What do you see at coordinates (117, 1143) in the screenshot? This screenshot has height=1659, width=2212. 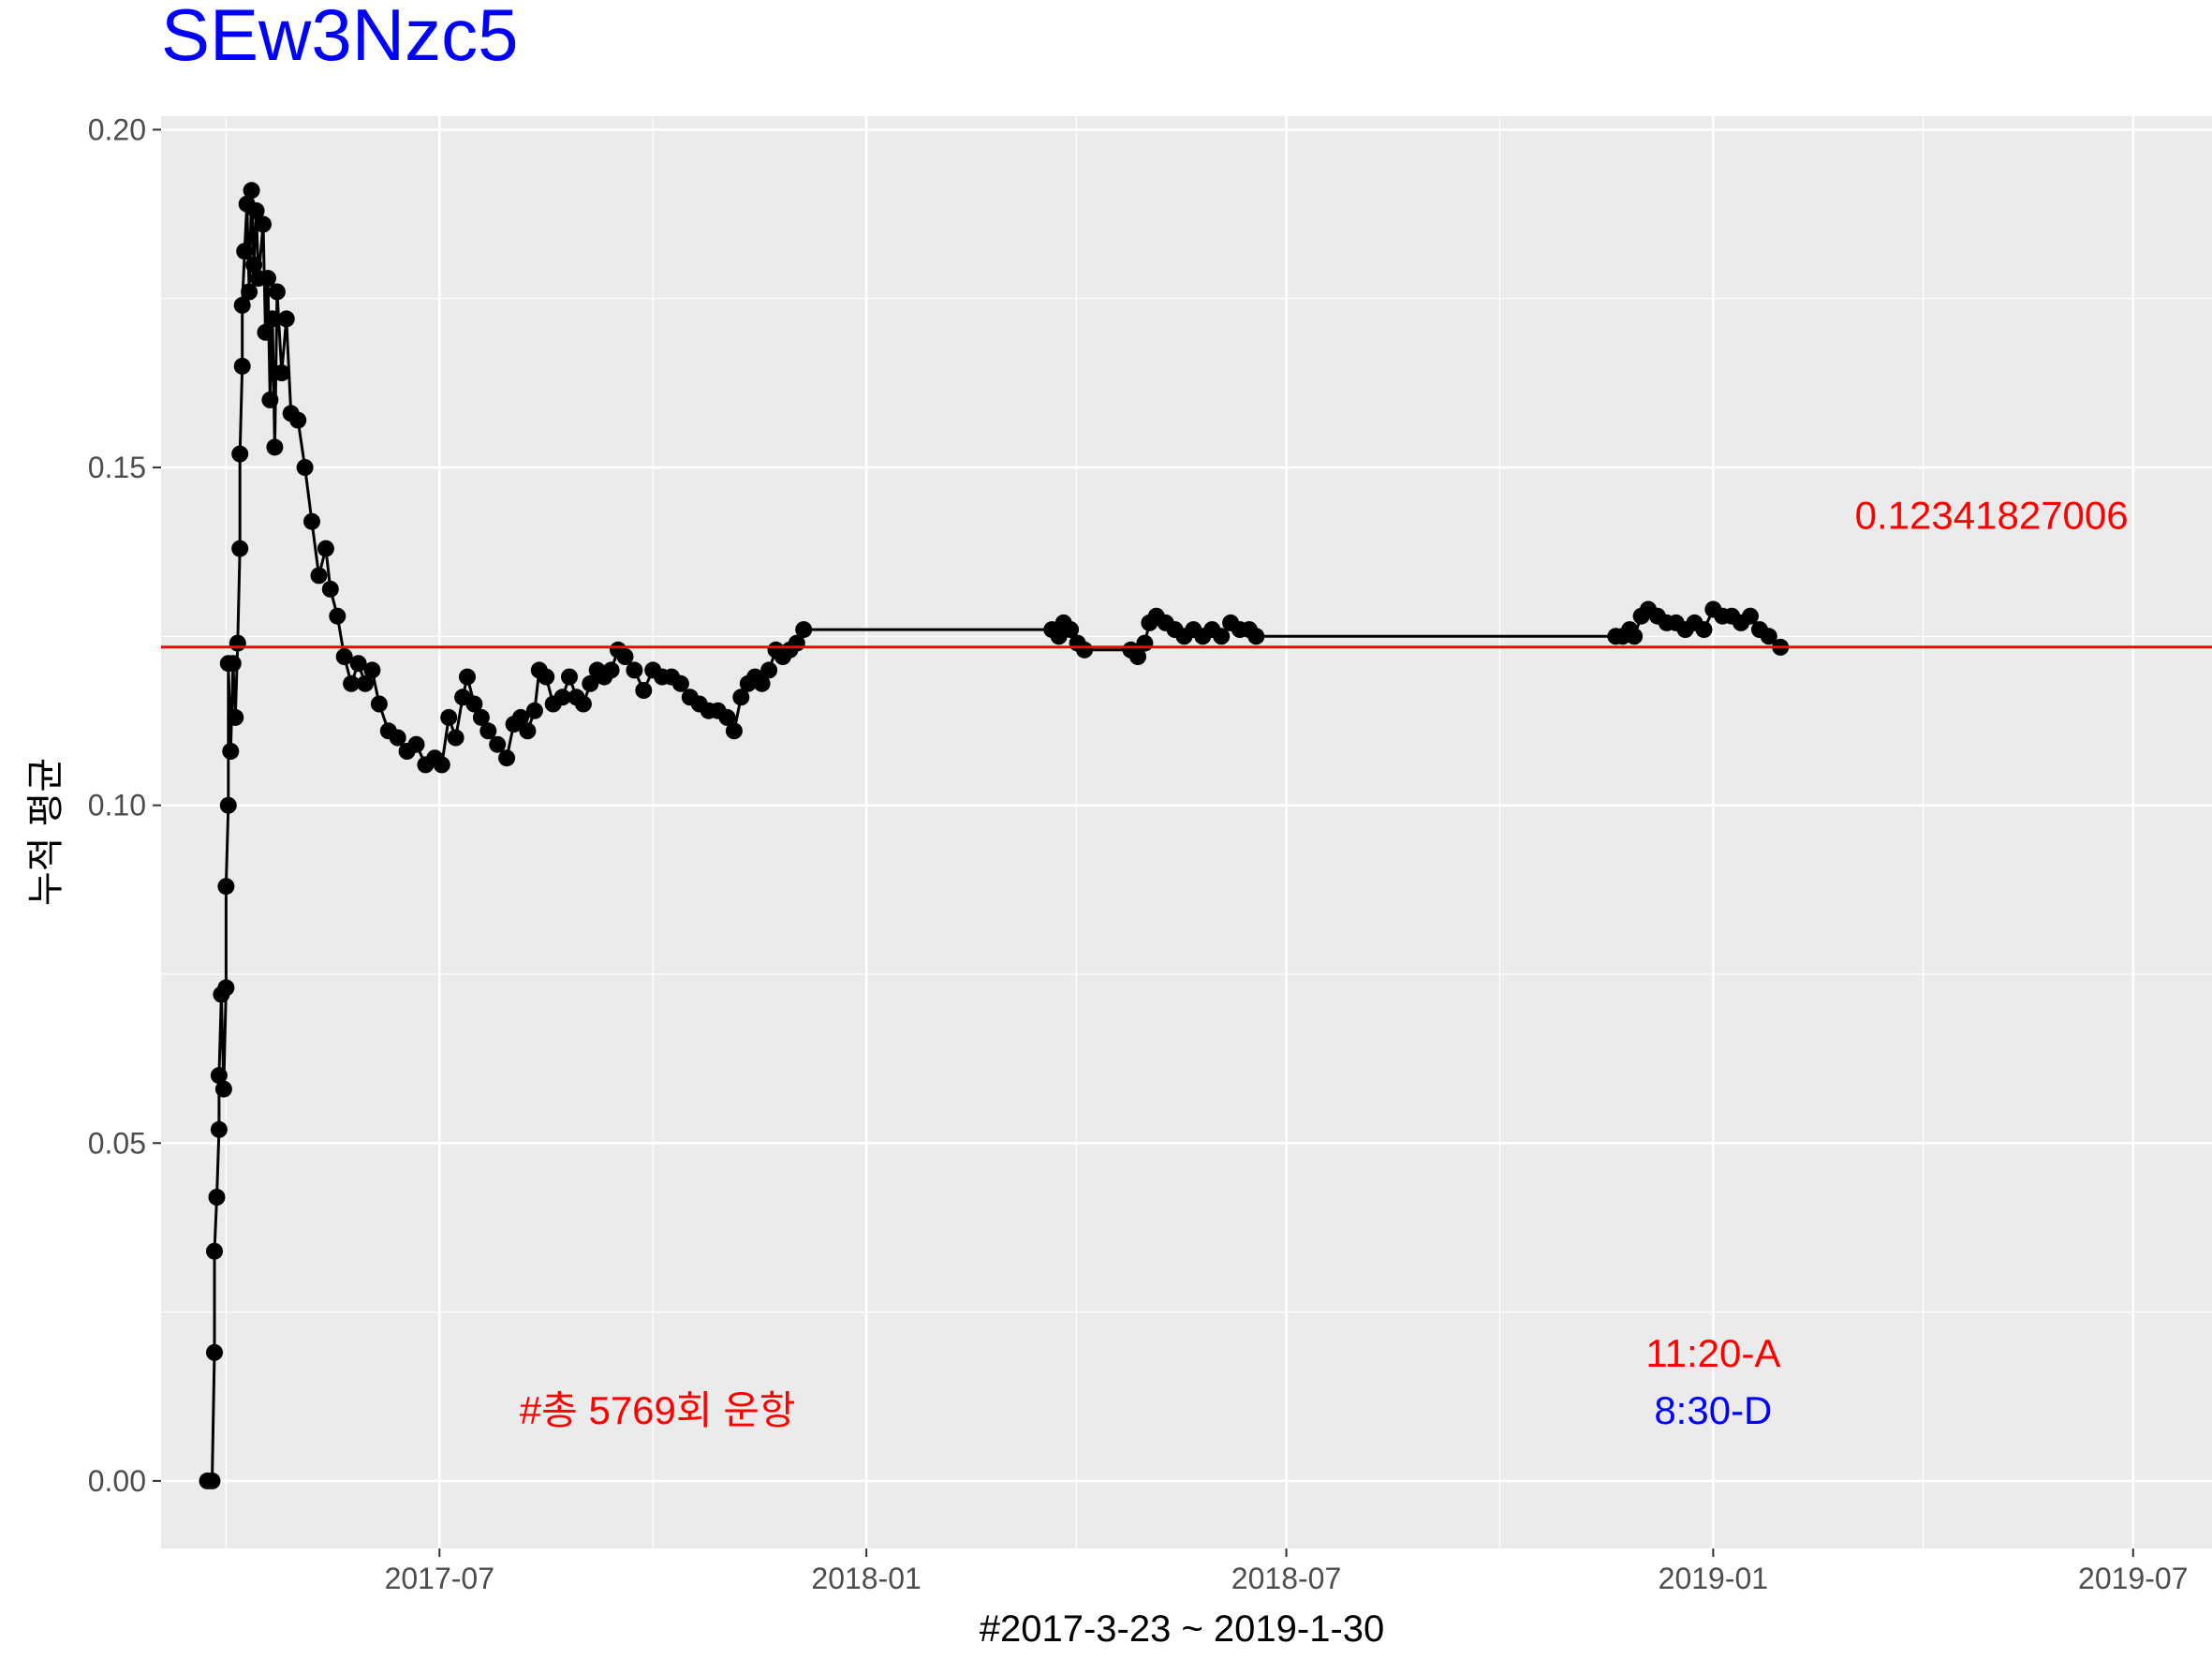 I see `y-tick-label: 0.05` at bounding box center [117, 1143].